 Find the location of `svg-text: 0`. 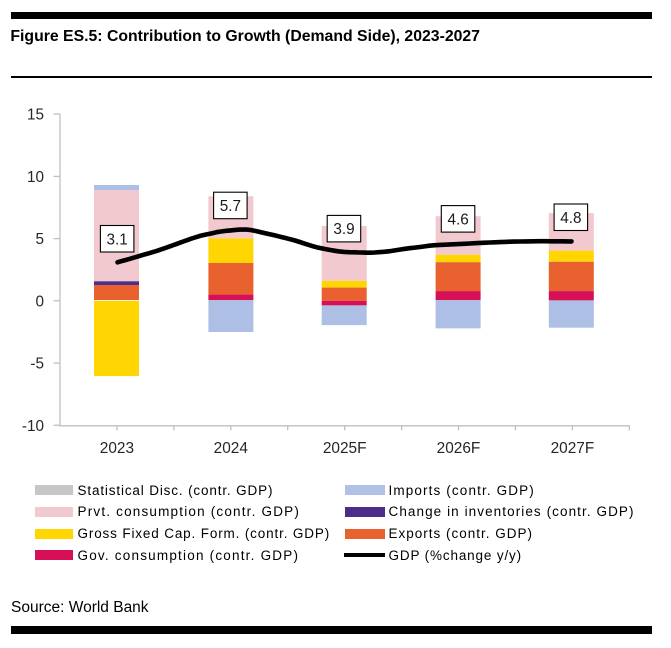

svg-text: 0 is located at coordinates (39, 301).